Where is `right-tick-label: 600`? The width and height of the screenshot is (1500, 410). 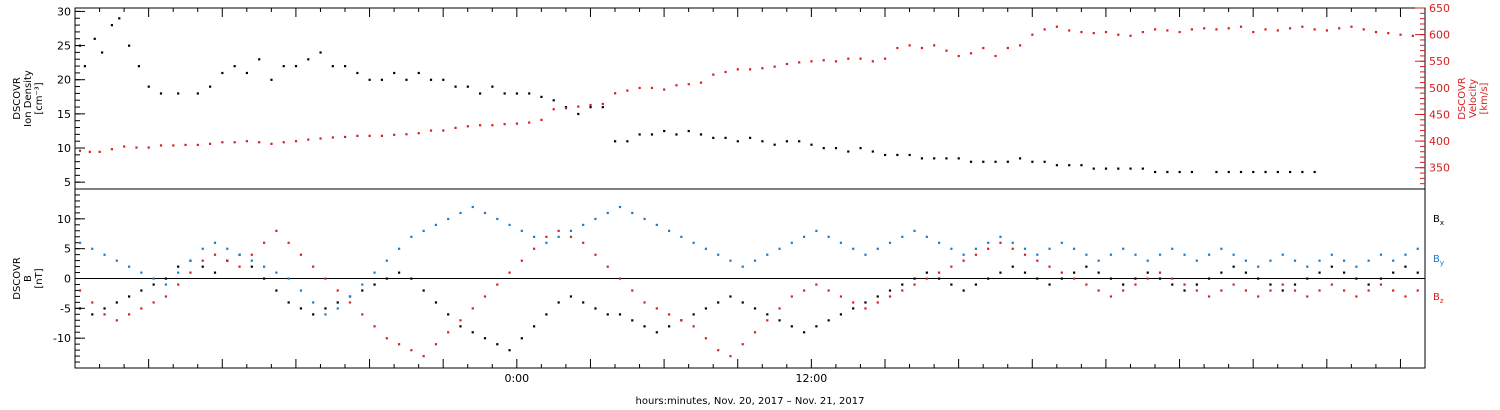 right-tick-label: 600 is located at coordinates (1439, 35).